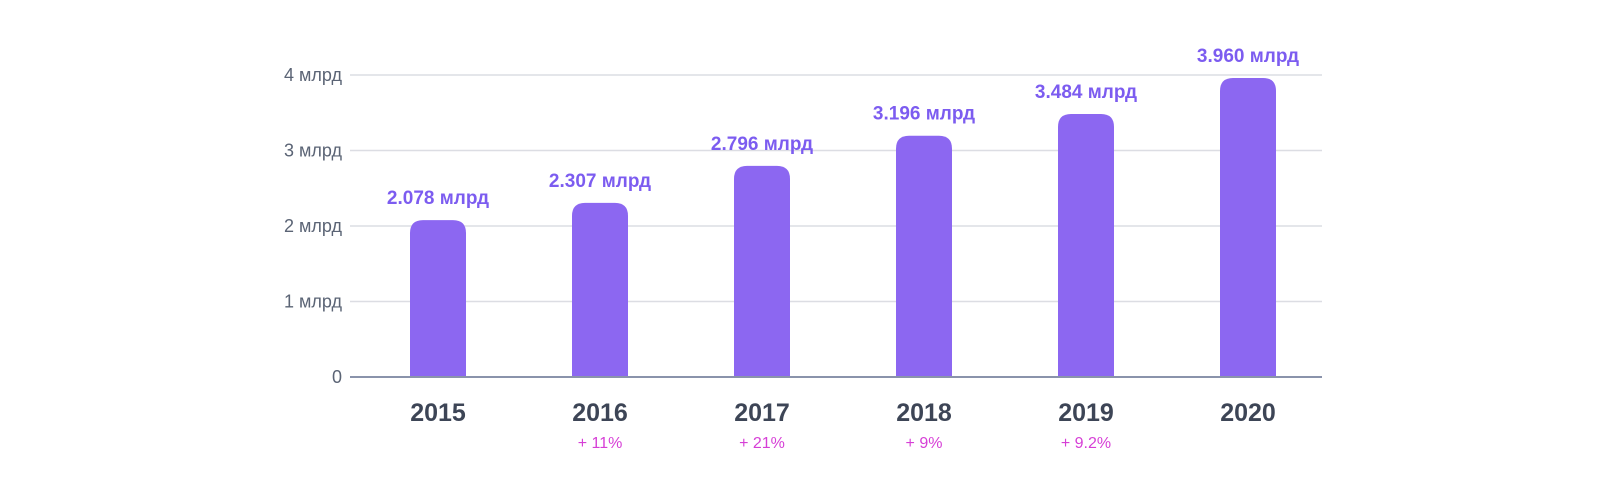 Image resolution: width=1600 pixels, height=500 pixels. What do you see at coordinates (600, 289) in the screenshot?
I see `bar-2016` at bounding box center [600, 289].